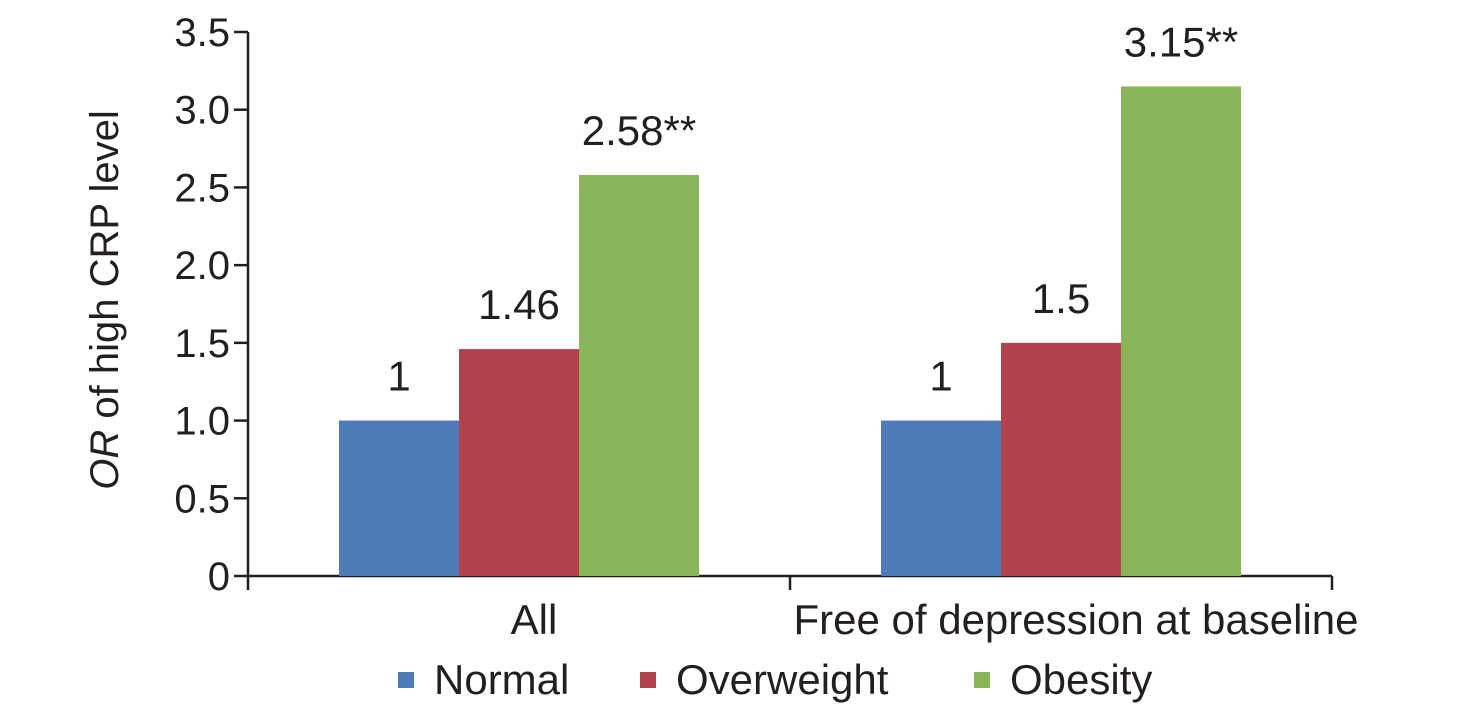 The image size is (1476, 725). What do you see at coordinates (1181, 41) in the screenshot?
I see `data-label: 3.15**` at bounding box center [1181, 41].